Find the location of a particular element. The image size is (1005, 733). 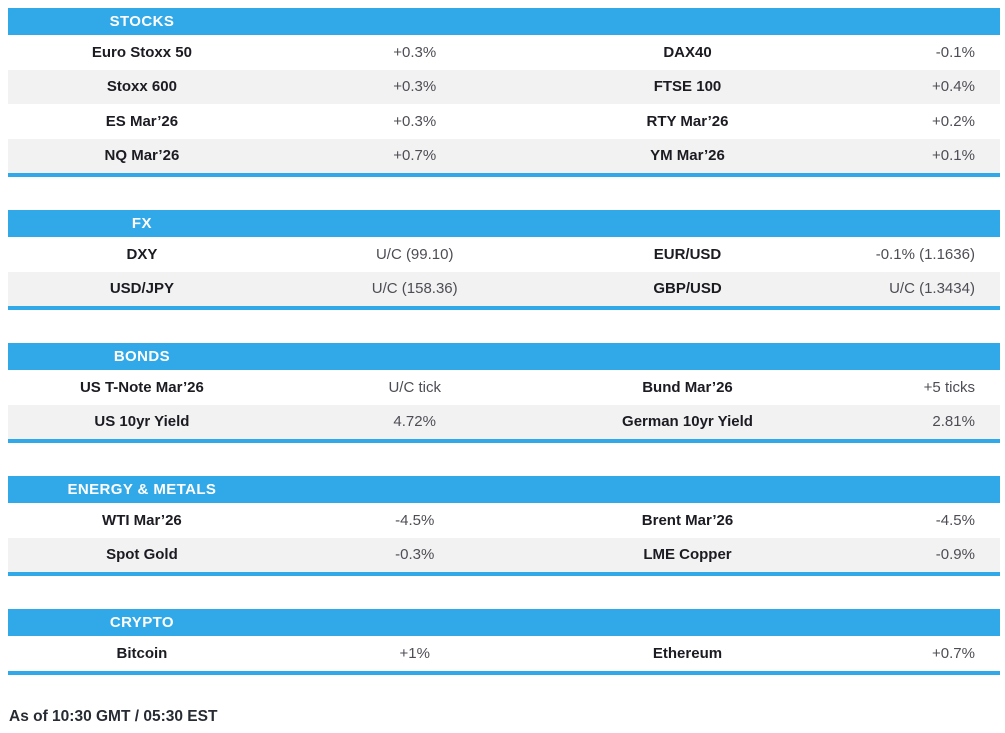

instrument-label: US 10yr Yield is located at coordinates (142, 422).